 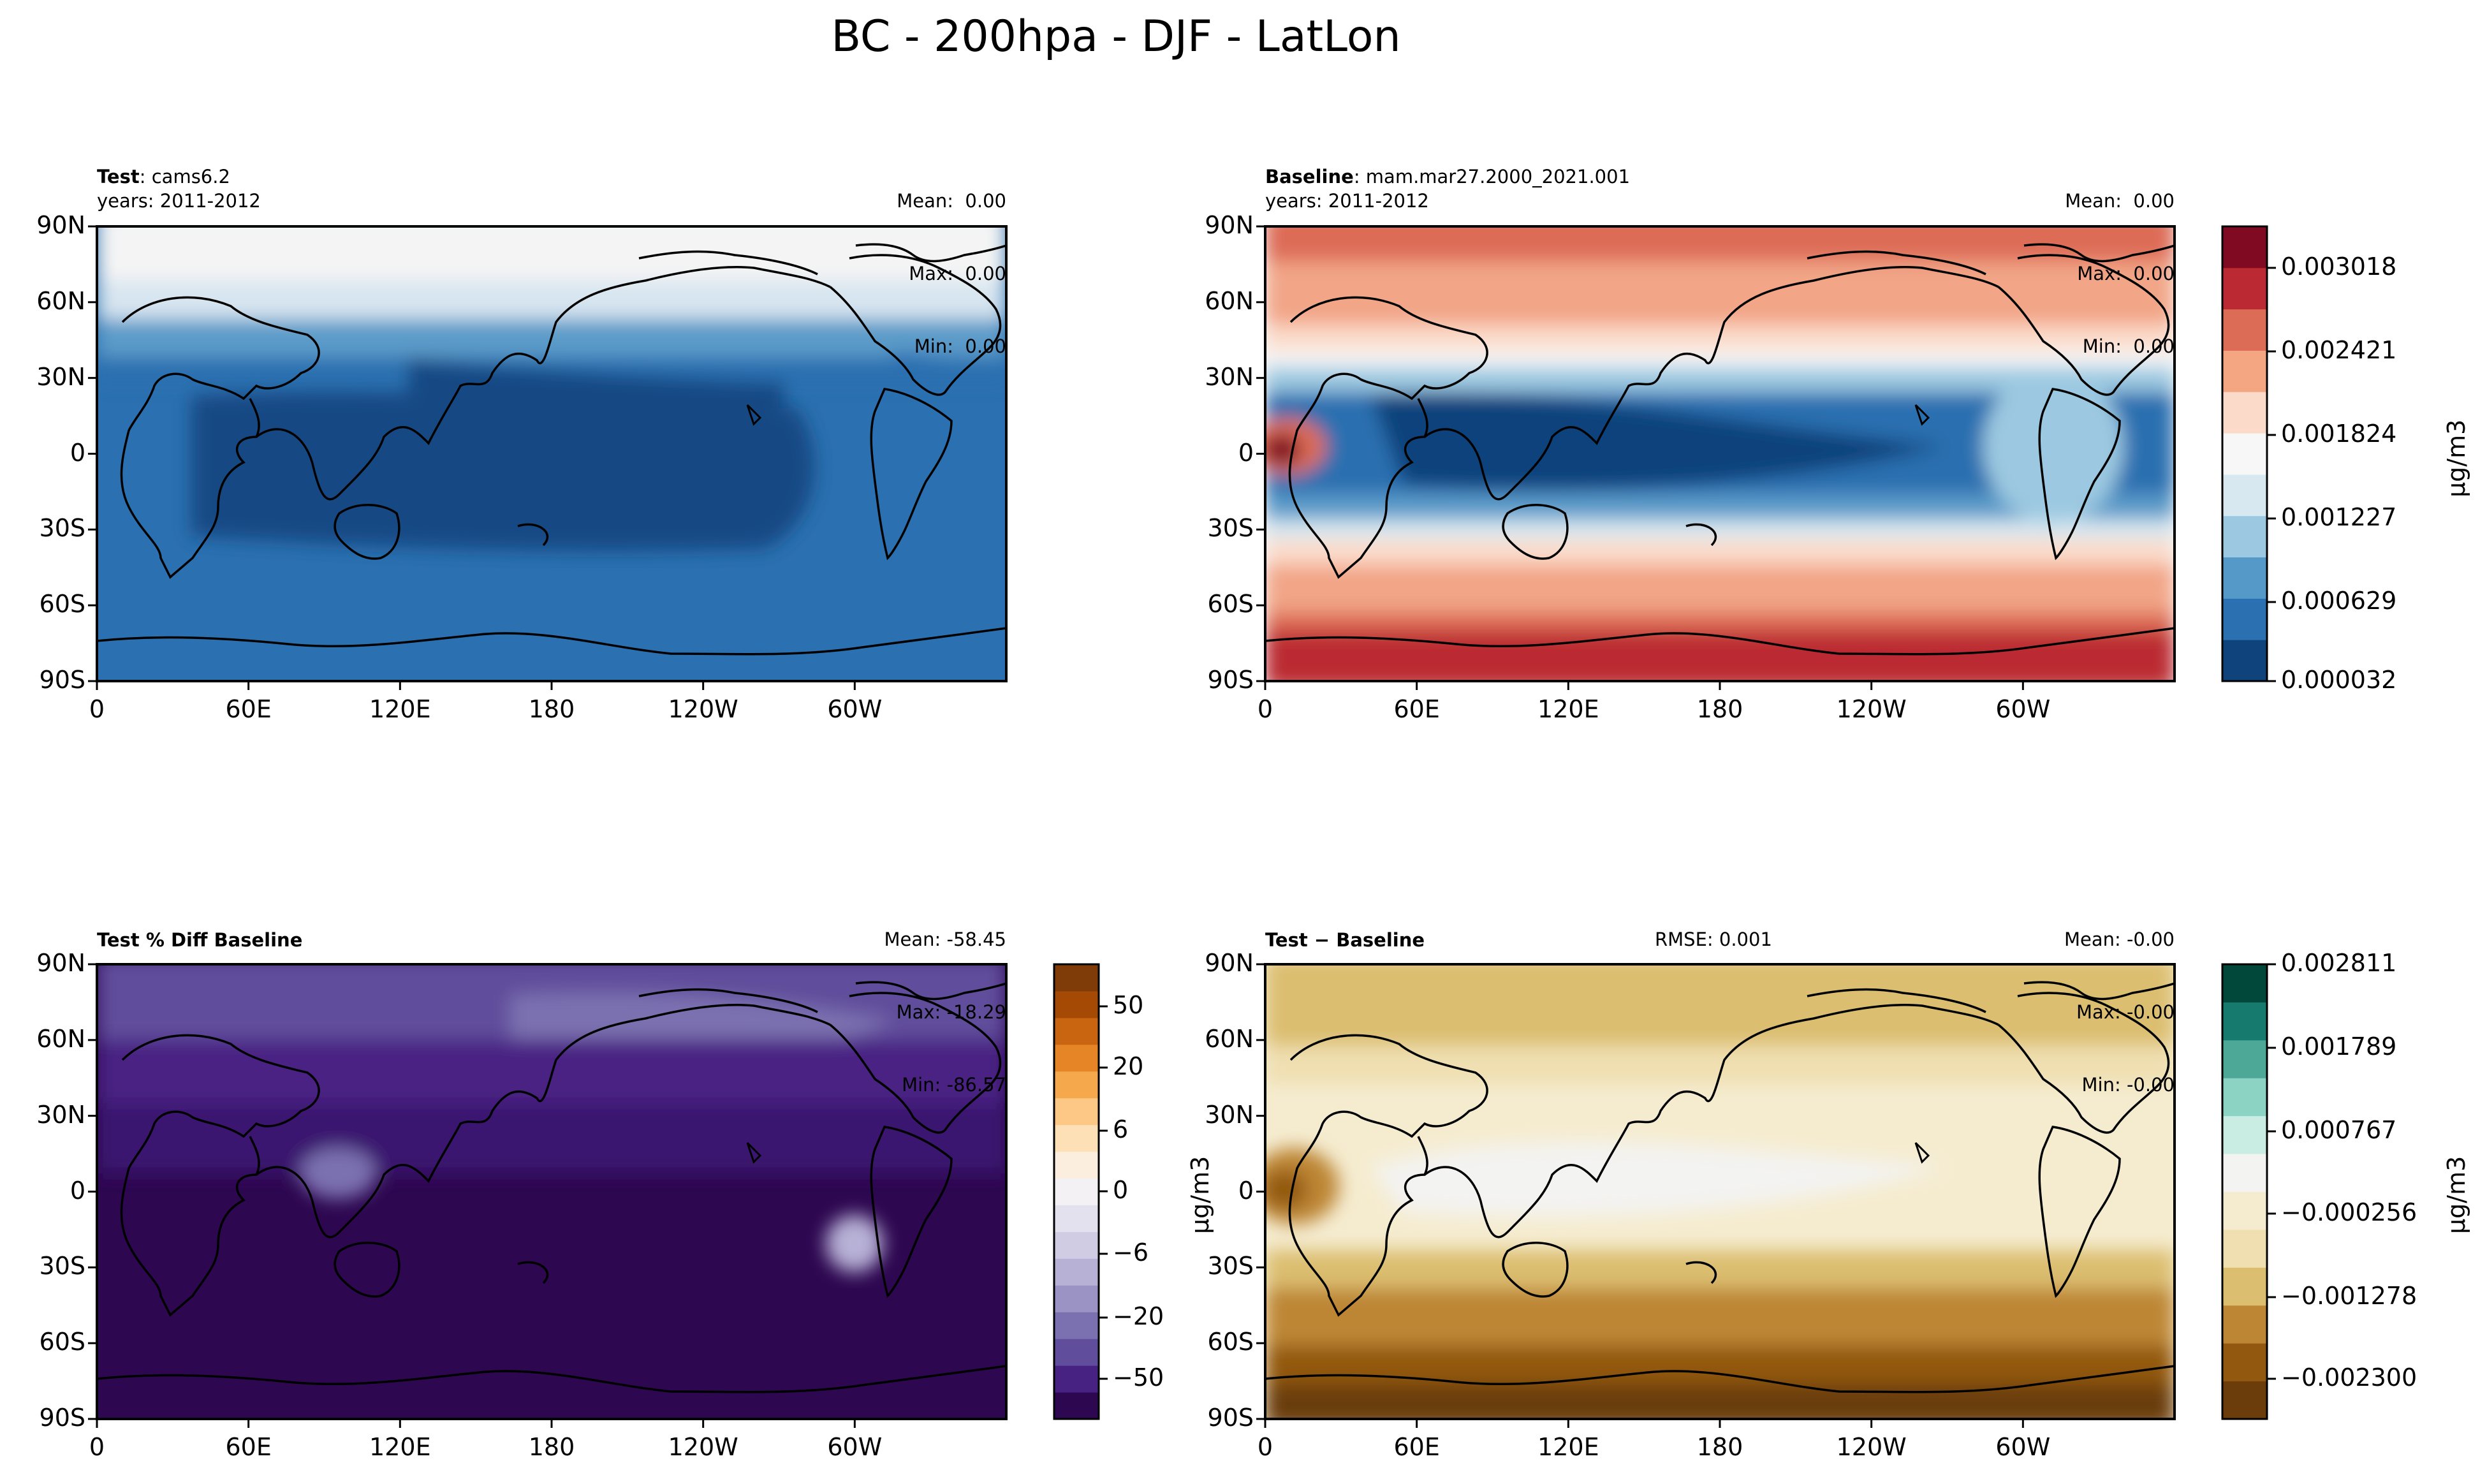 I want to click on pct-xtick-label: 60W, so click(x=855, y=1447).